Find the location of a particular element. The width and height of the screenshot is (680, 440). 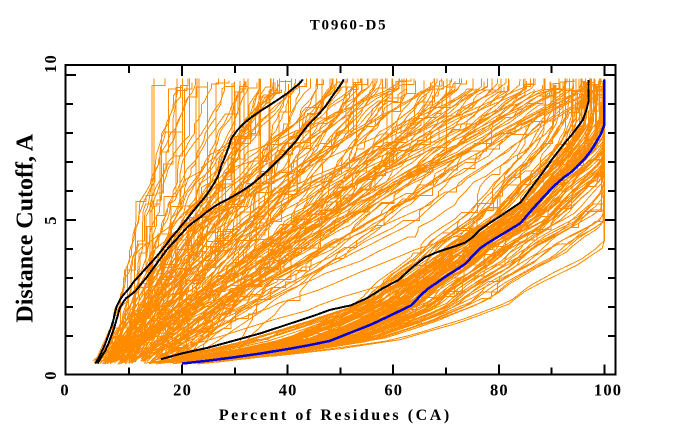

svg-text: 40 is located at coordinates (288, 390).